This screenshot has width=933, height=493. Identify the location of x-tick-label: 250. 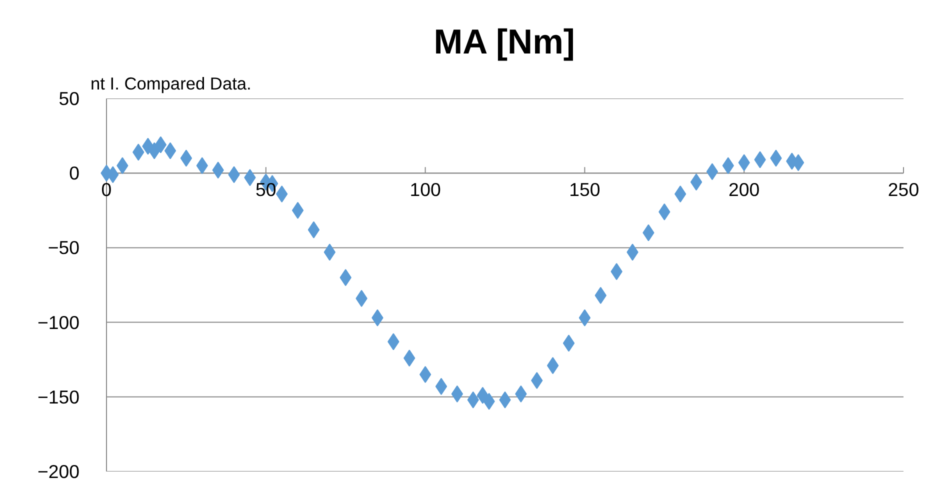
(904, 189).